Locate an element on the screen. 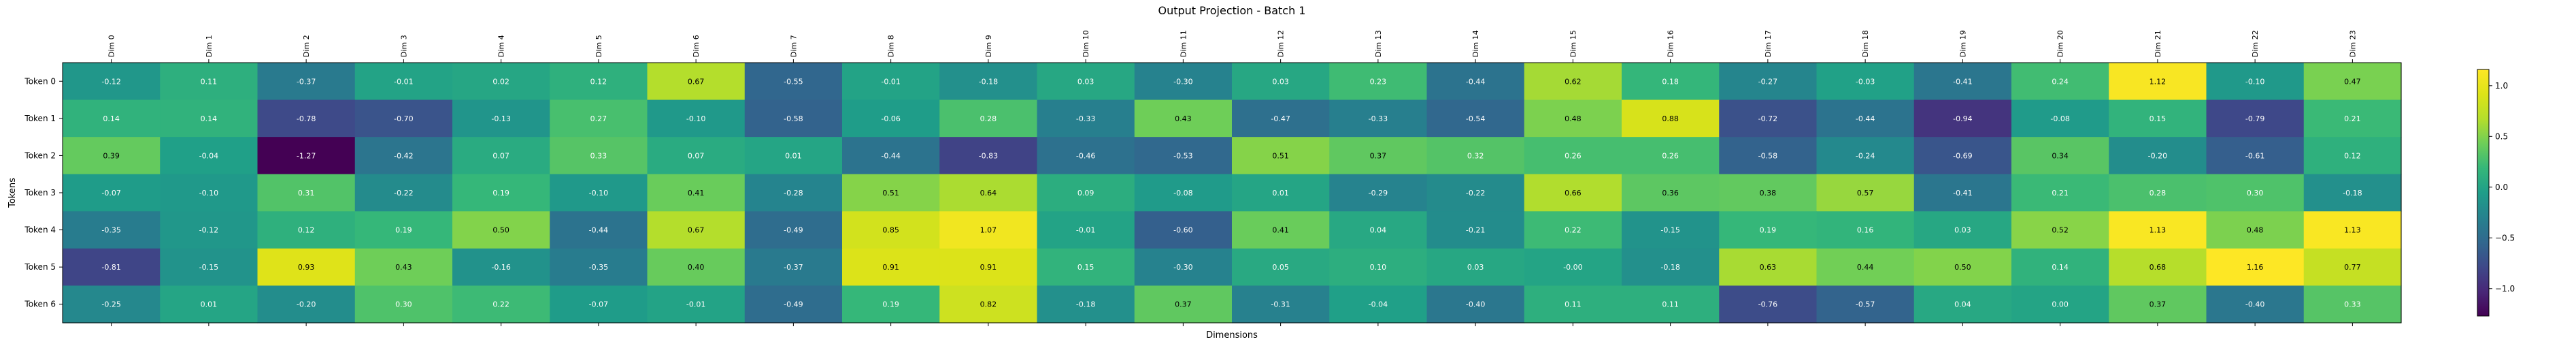 This screenshot has width=2576, height=348. colorbar-tick-label: −1.0 is located at coordinates (2505, 289).